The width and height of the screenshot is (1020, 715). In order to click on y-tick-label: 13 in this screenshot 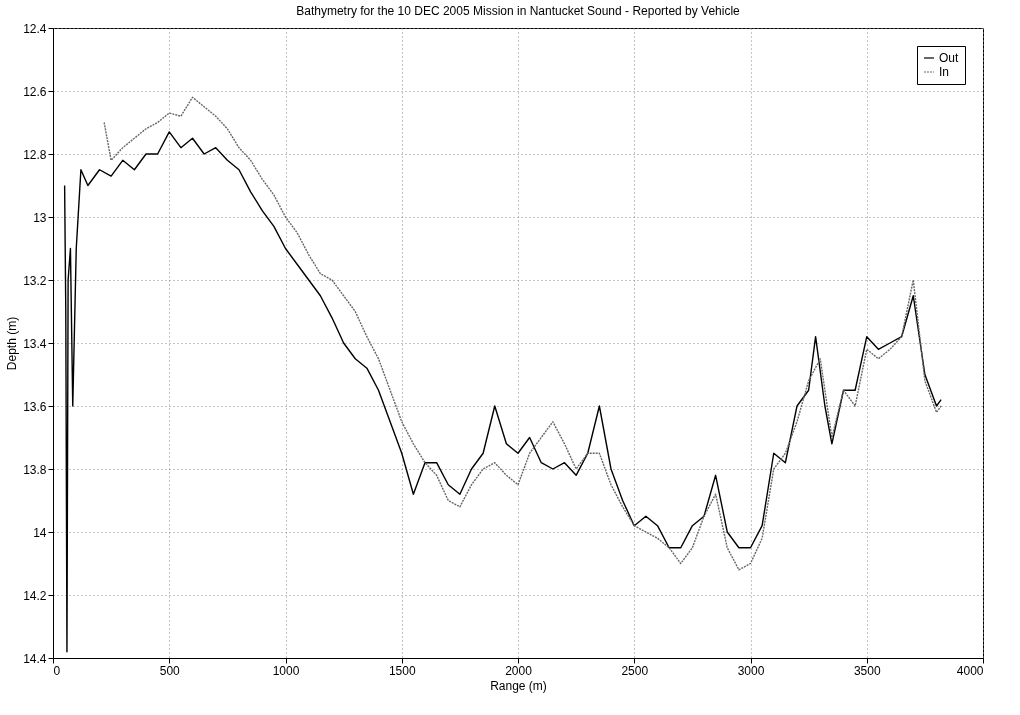, I will do `click(40, 217)`.